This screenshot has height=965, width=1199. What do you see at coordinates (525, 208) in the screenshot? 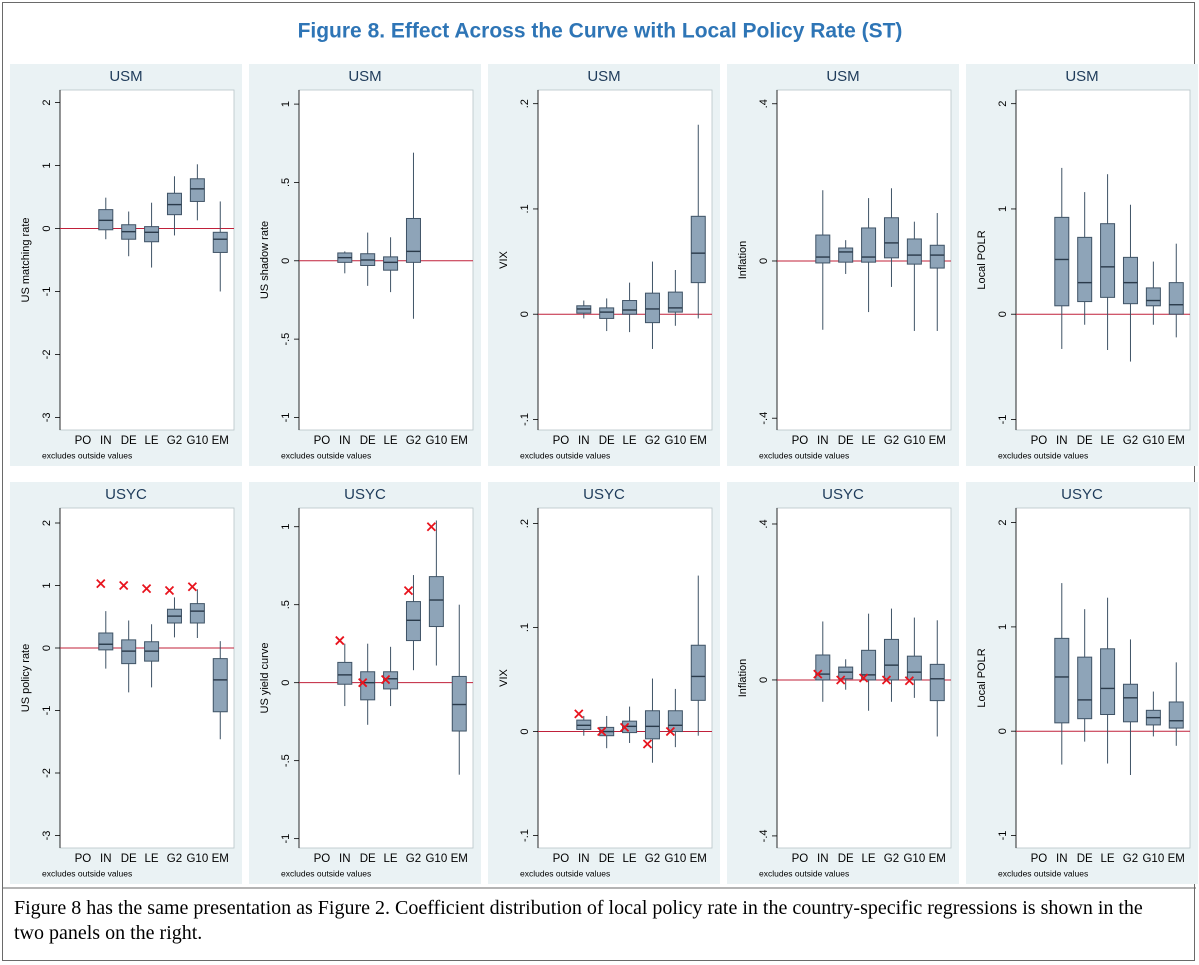
I see `y-tick-label: .1` at bounding box center [525, 208].